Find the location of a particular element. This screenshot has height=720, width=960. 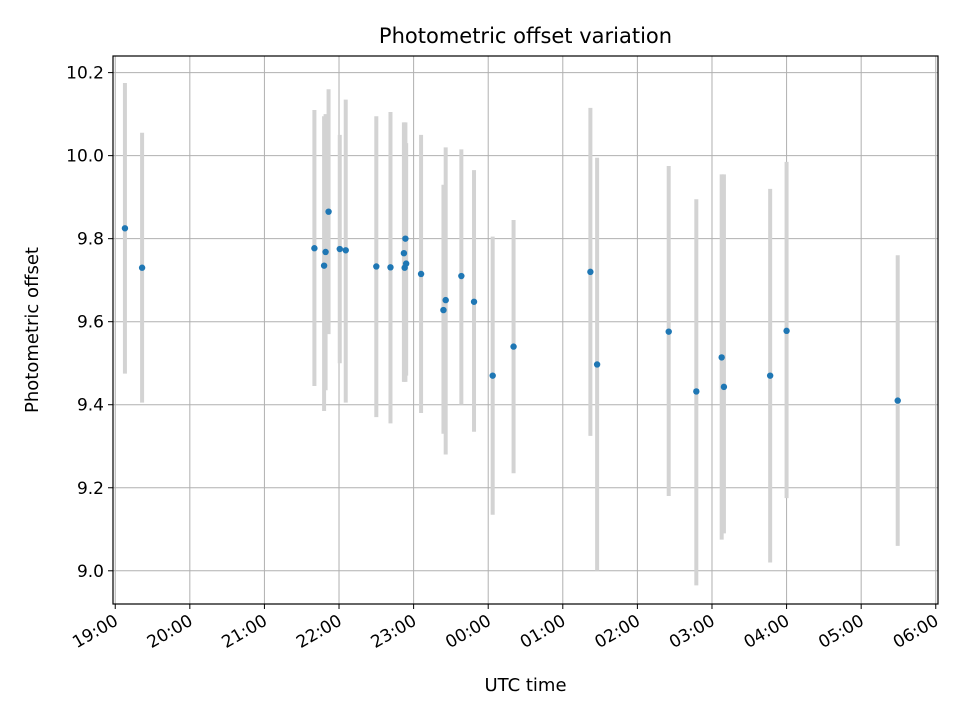

y-tick-label: 9.6 is located at coordinates (90, 323).